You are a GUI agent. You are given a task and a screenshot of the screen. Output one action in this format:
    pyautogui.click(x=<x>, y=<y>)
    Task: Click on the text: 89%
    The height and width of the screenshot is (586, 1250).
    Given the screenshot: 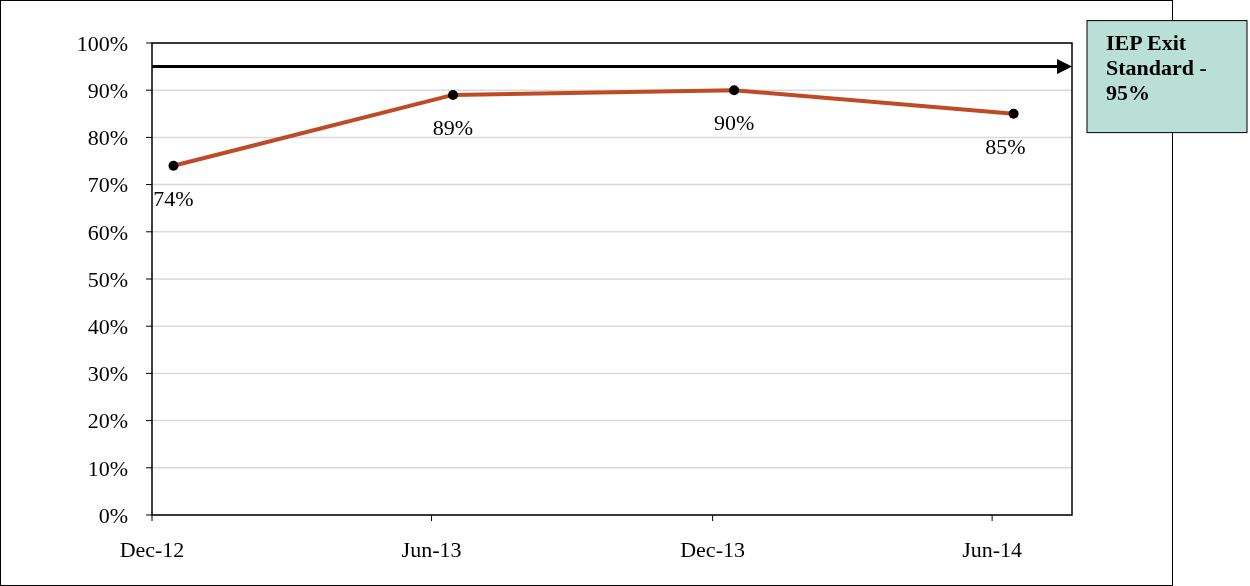 What is the action you would take?
    pyautogui.click(x=453, y=127)
    